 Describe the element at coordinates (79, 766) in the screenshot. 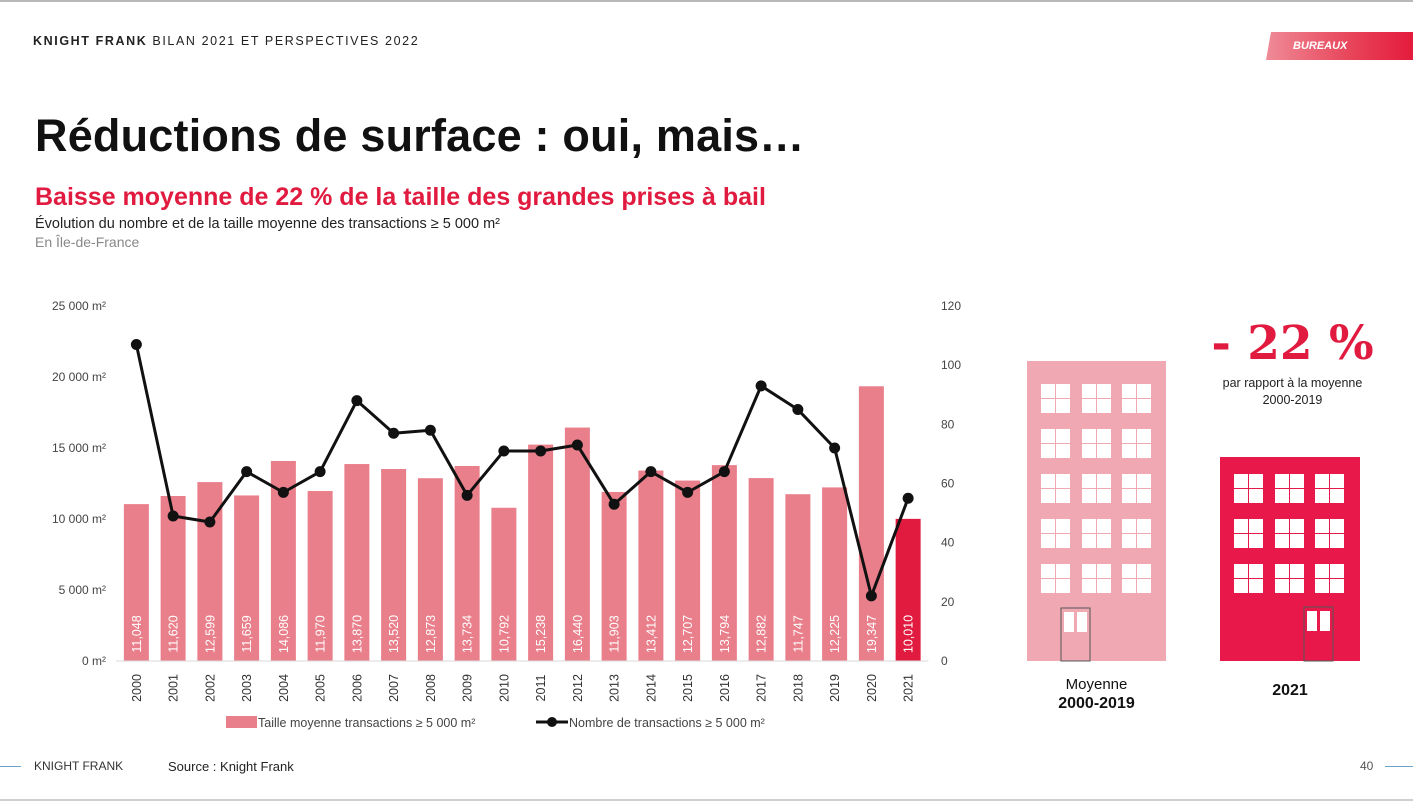

I see `footer-brand: KNIGHT FRANK` at that location.